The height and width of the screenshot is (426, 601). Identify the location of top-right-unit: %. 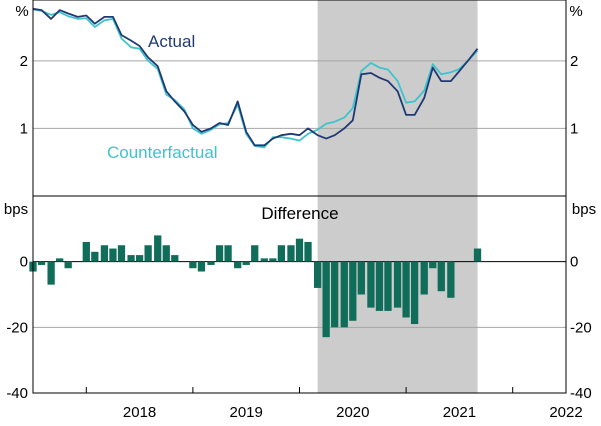
(575, 11).